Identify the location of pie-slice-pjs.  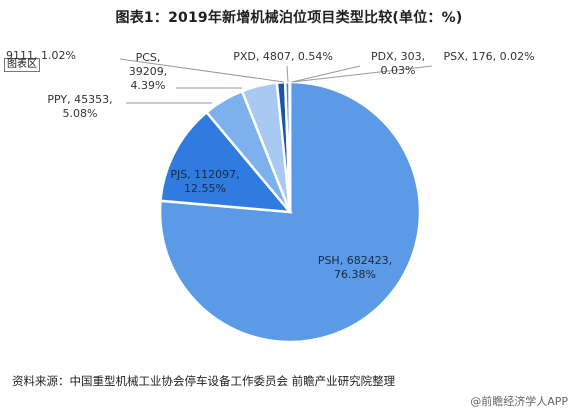
(226, 162).